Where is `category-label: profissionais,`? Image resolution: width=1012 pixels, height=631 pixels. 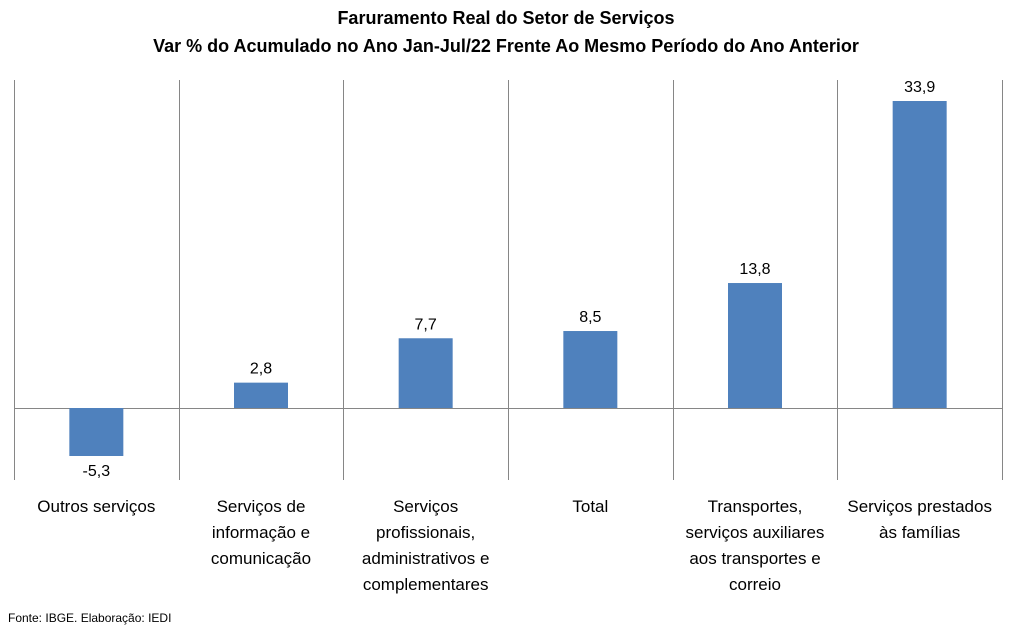 category-label: profissionais, is located at coordinates (425, 532).